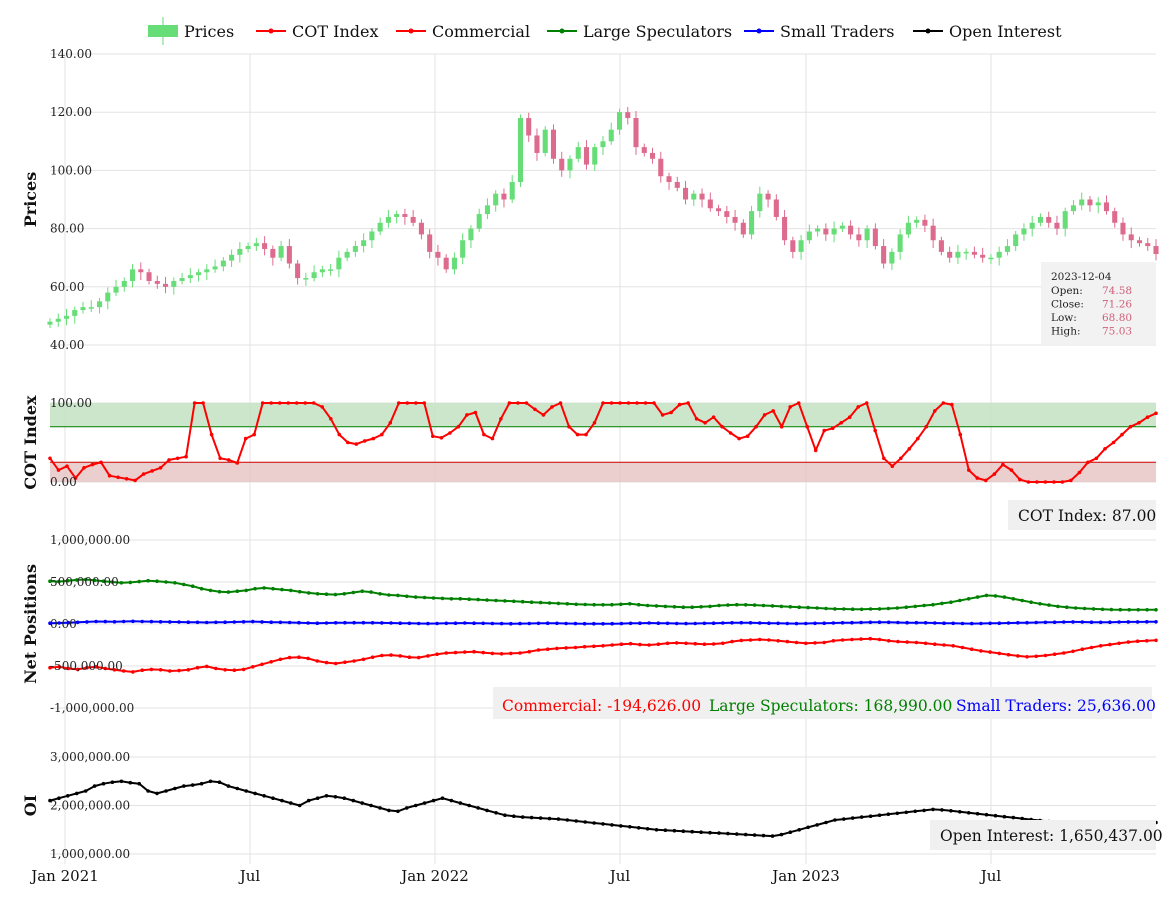 This screenshot has width=1168, height=899. What do you see at coordinates (71, 170) in the screenshot?
I see `prices-y-tick-label-2: 100.00` at bounding box center [71, 170].